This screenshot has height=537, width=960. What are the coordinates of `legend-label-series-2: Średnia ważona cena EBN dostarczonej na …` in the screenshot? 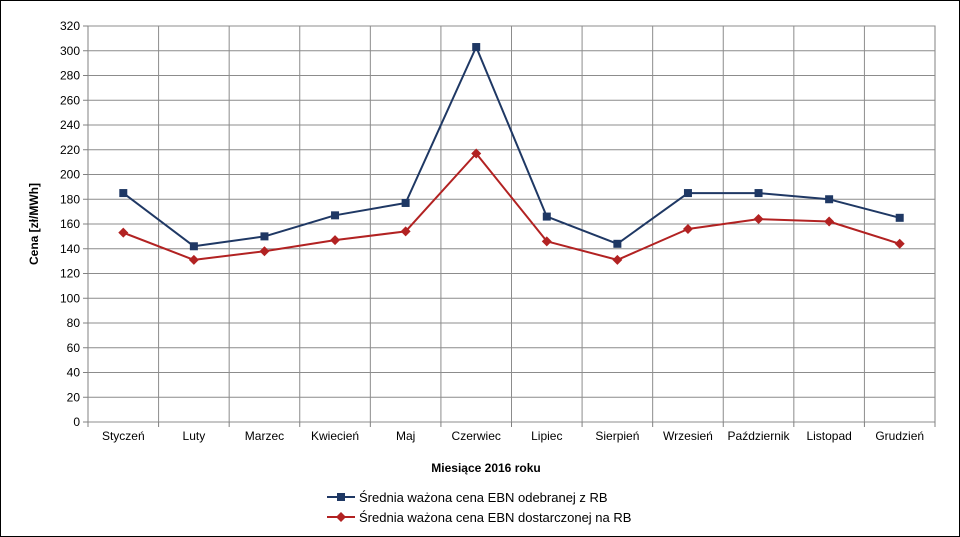 It's located at (495, 517).